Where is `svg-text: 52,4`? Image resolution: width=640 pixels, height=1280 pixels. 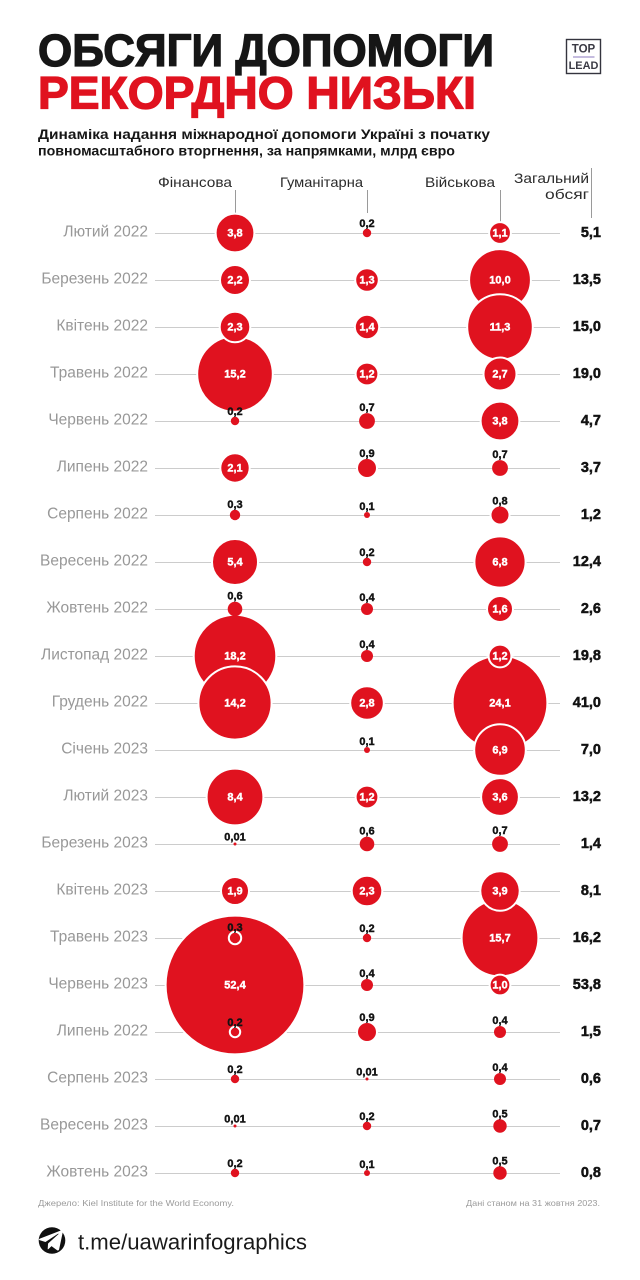 svg-text: 52,4 is located at coordinates (235, 986).